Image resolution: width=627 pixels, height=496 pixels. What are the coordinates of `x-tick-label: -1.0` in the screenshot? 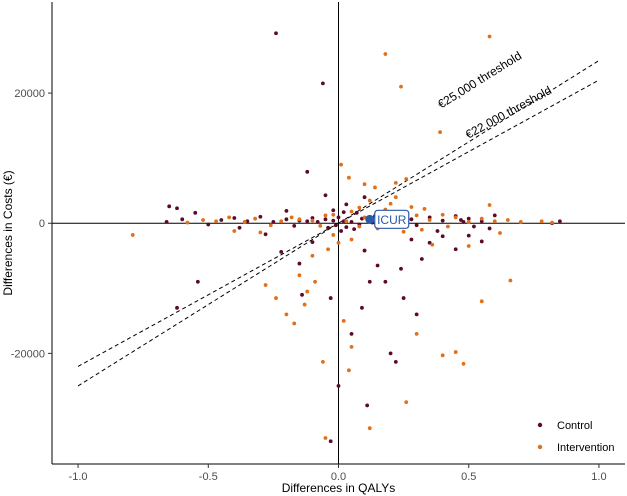 It's located at (78, 477).